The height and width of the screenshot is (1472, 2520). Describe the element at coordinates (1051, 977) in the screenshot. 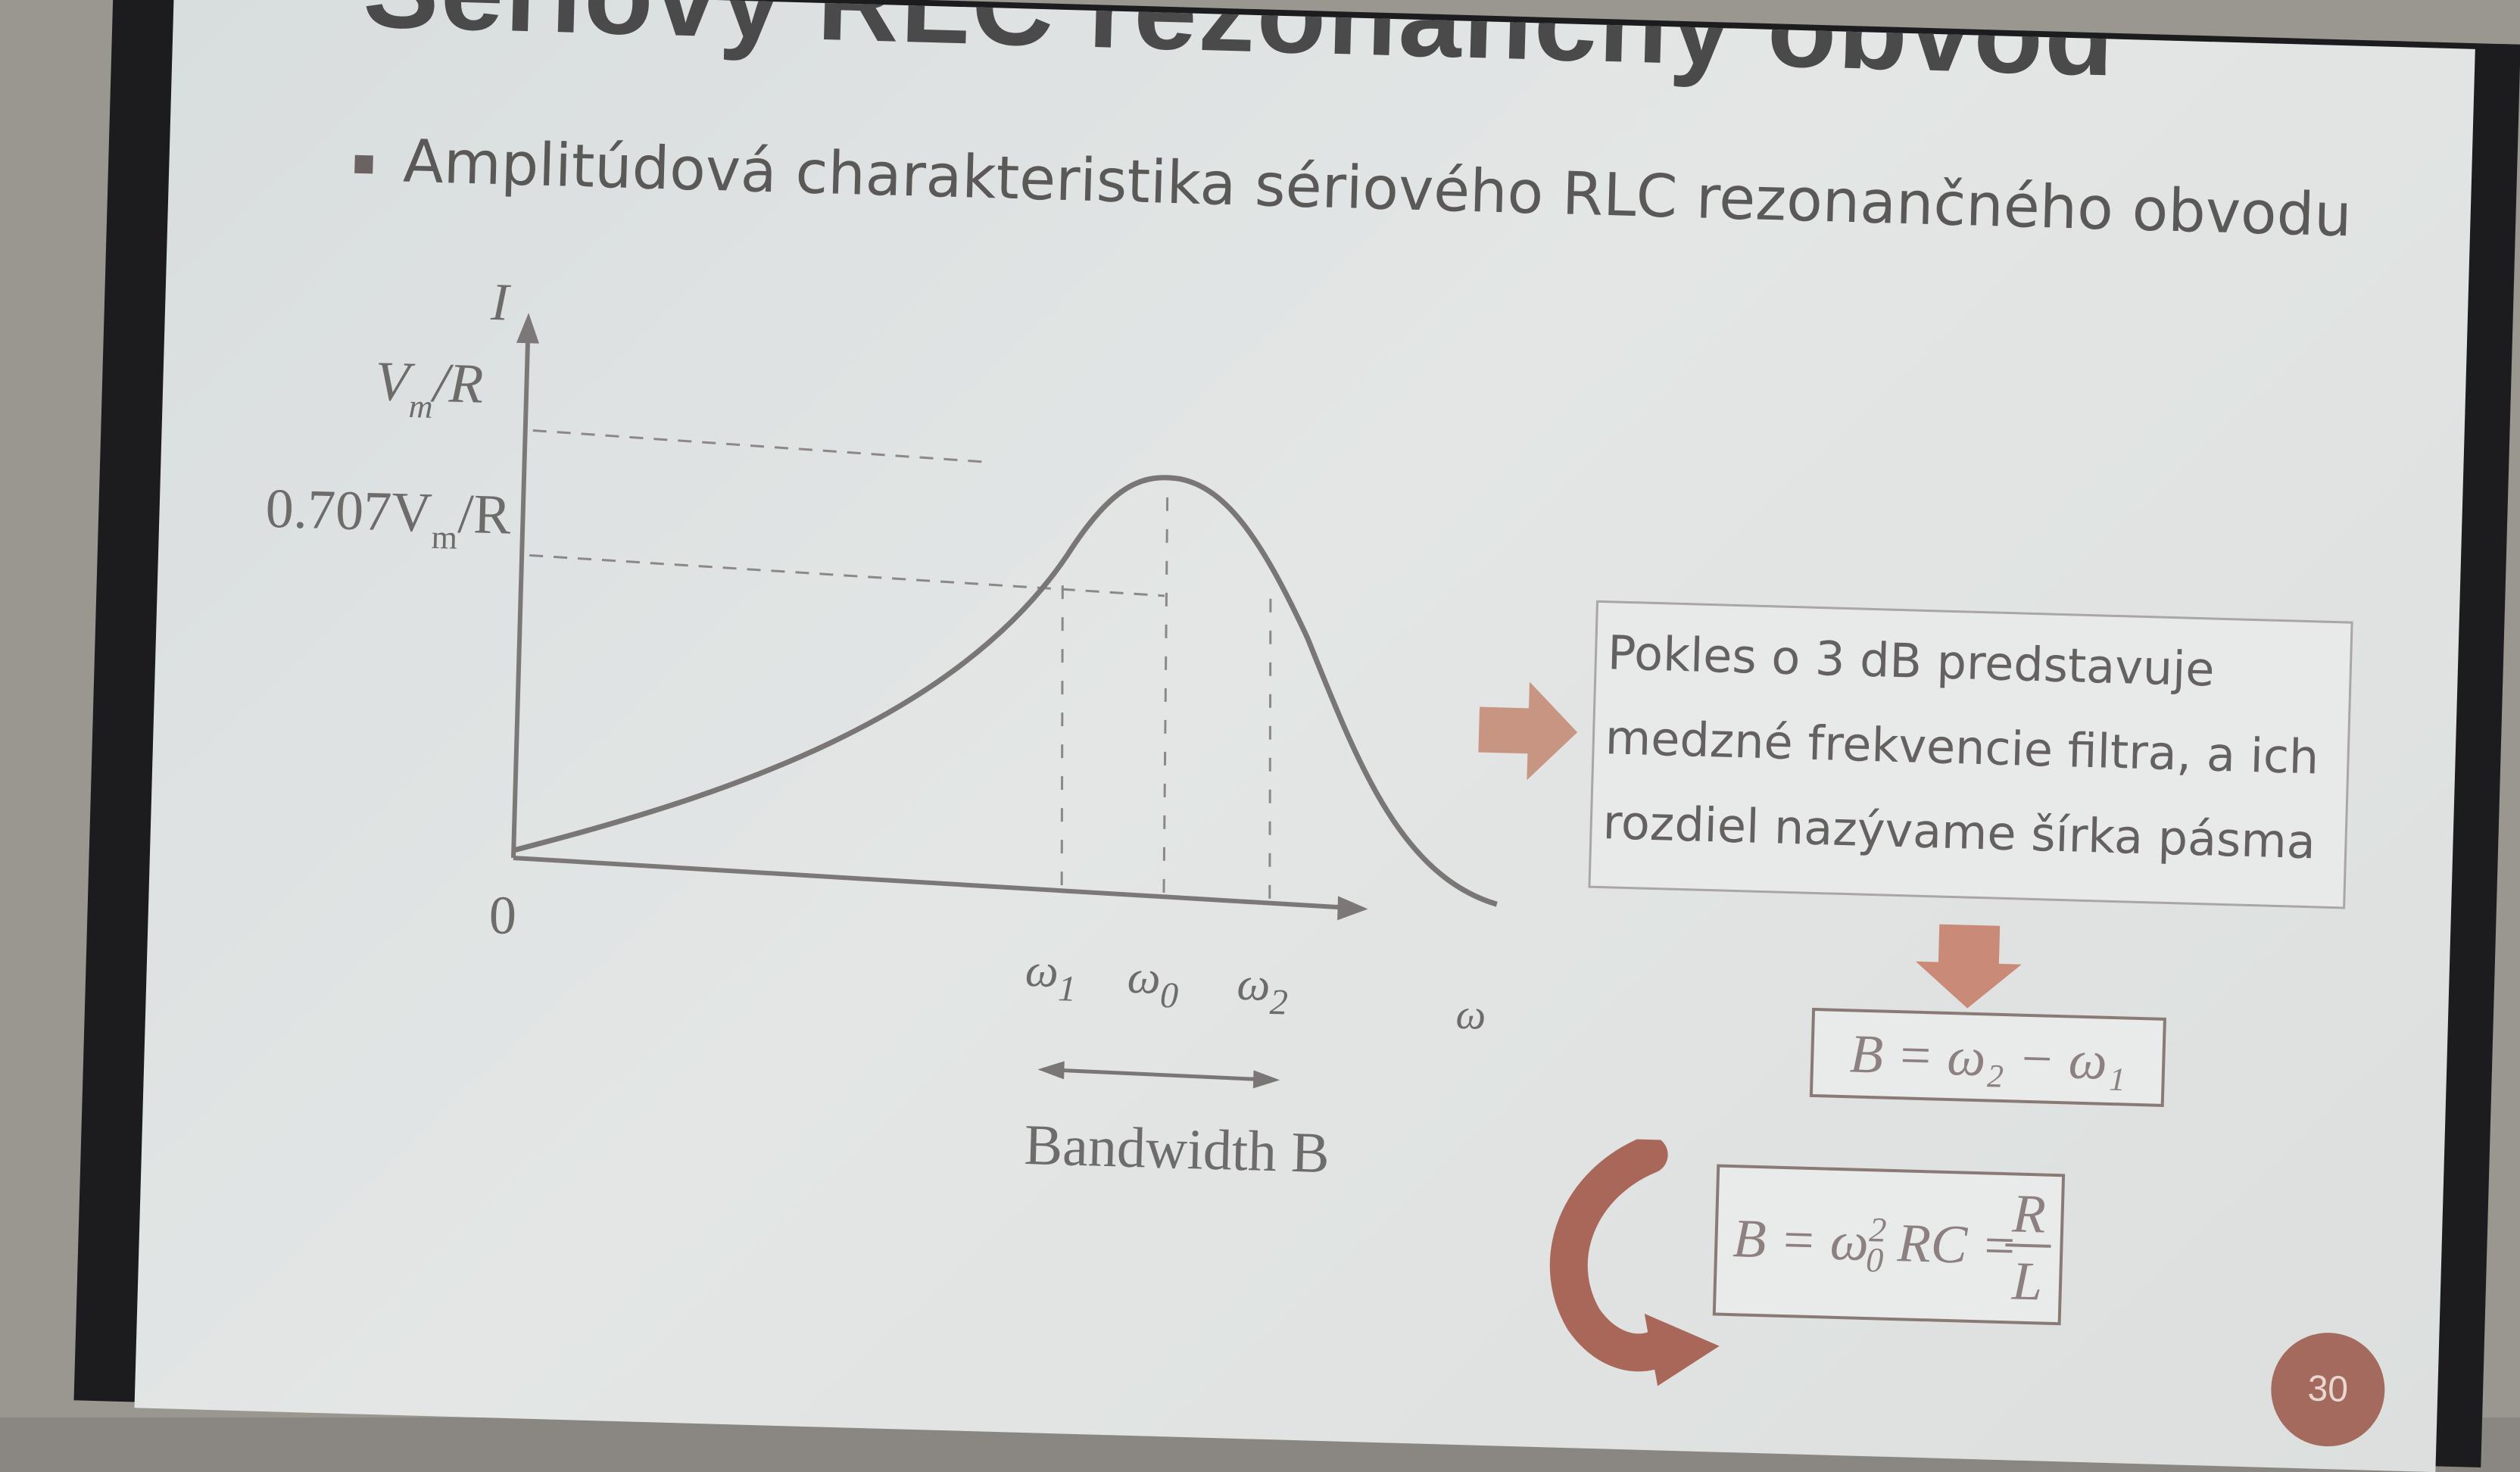

I see `omega1-label: ω1` at that location.